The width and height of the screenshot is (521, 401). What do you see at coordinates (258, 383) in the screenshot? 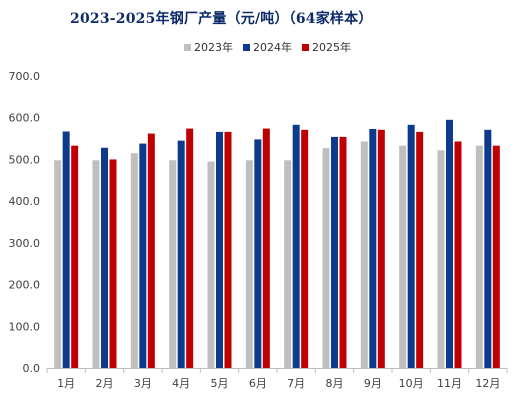
I see `x-tick-label: 6月` at bounding box center [258, 383].